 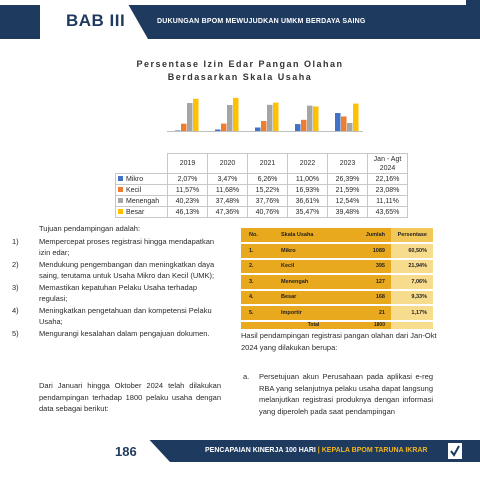 What do you see at coordinates (141, 201) in the screenshot?
I see `chart-legend-entry: Menengah` at bounding box center [141, 201].